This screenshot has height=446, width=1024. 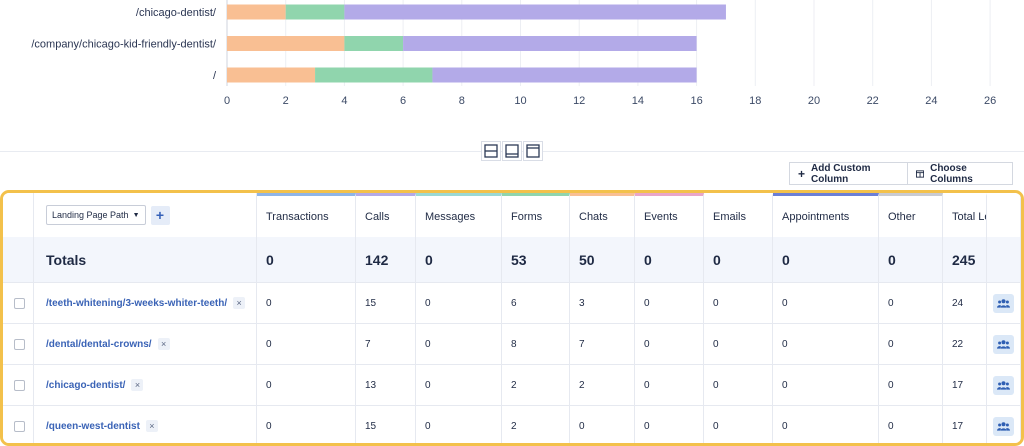 I want to click on chart-focus-button, so click(x=512, y=151).